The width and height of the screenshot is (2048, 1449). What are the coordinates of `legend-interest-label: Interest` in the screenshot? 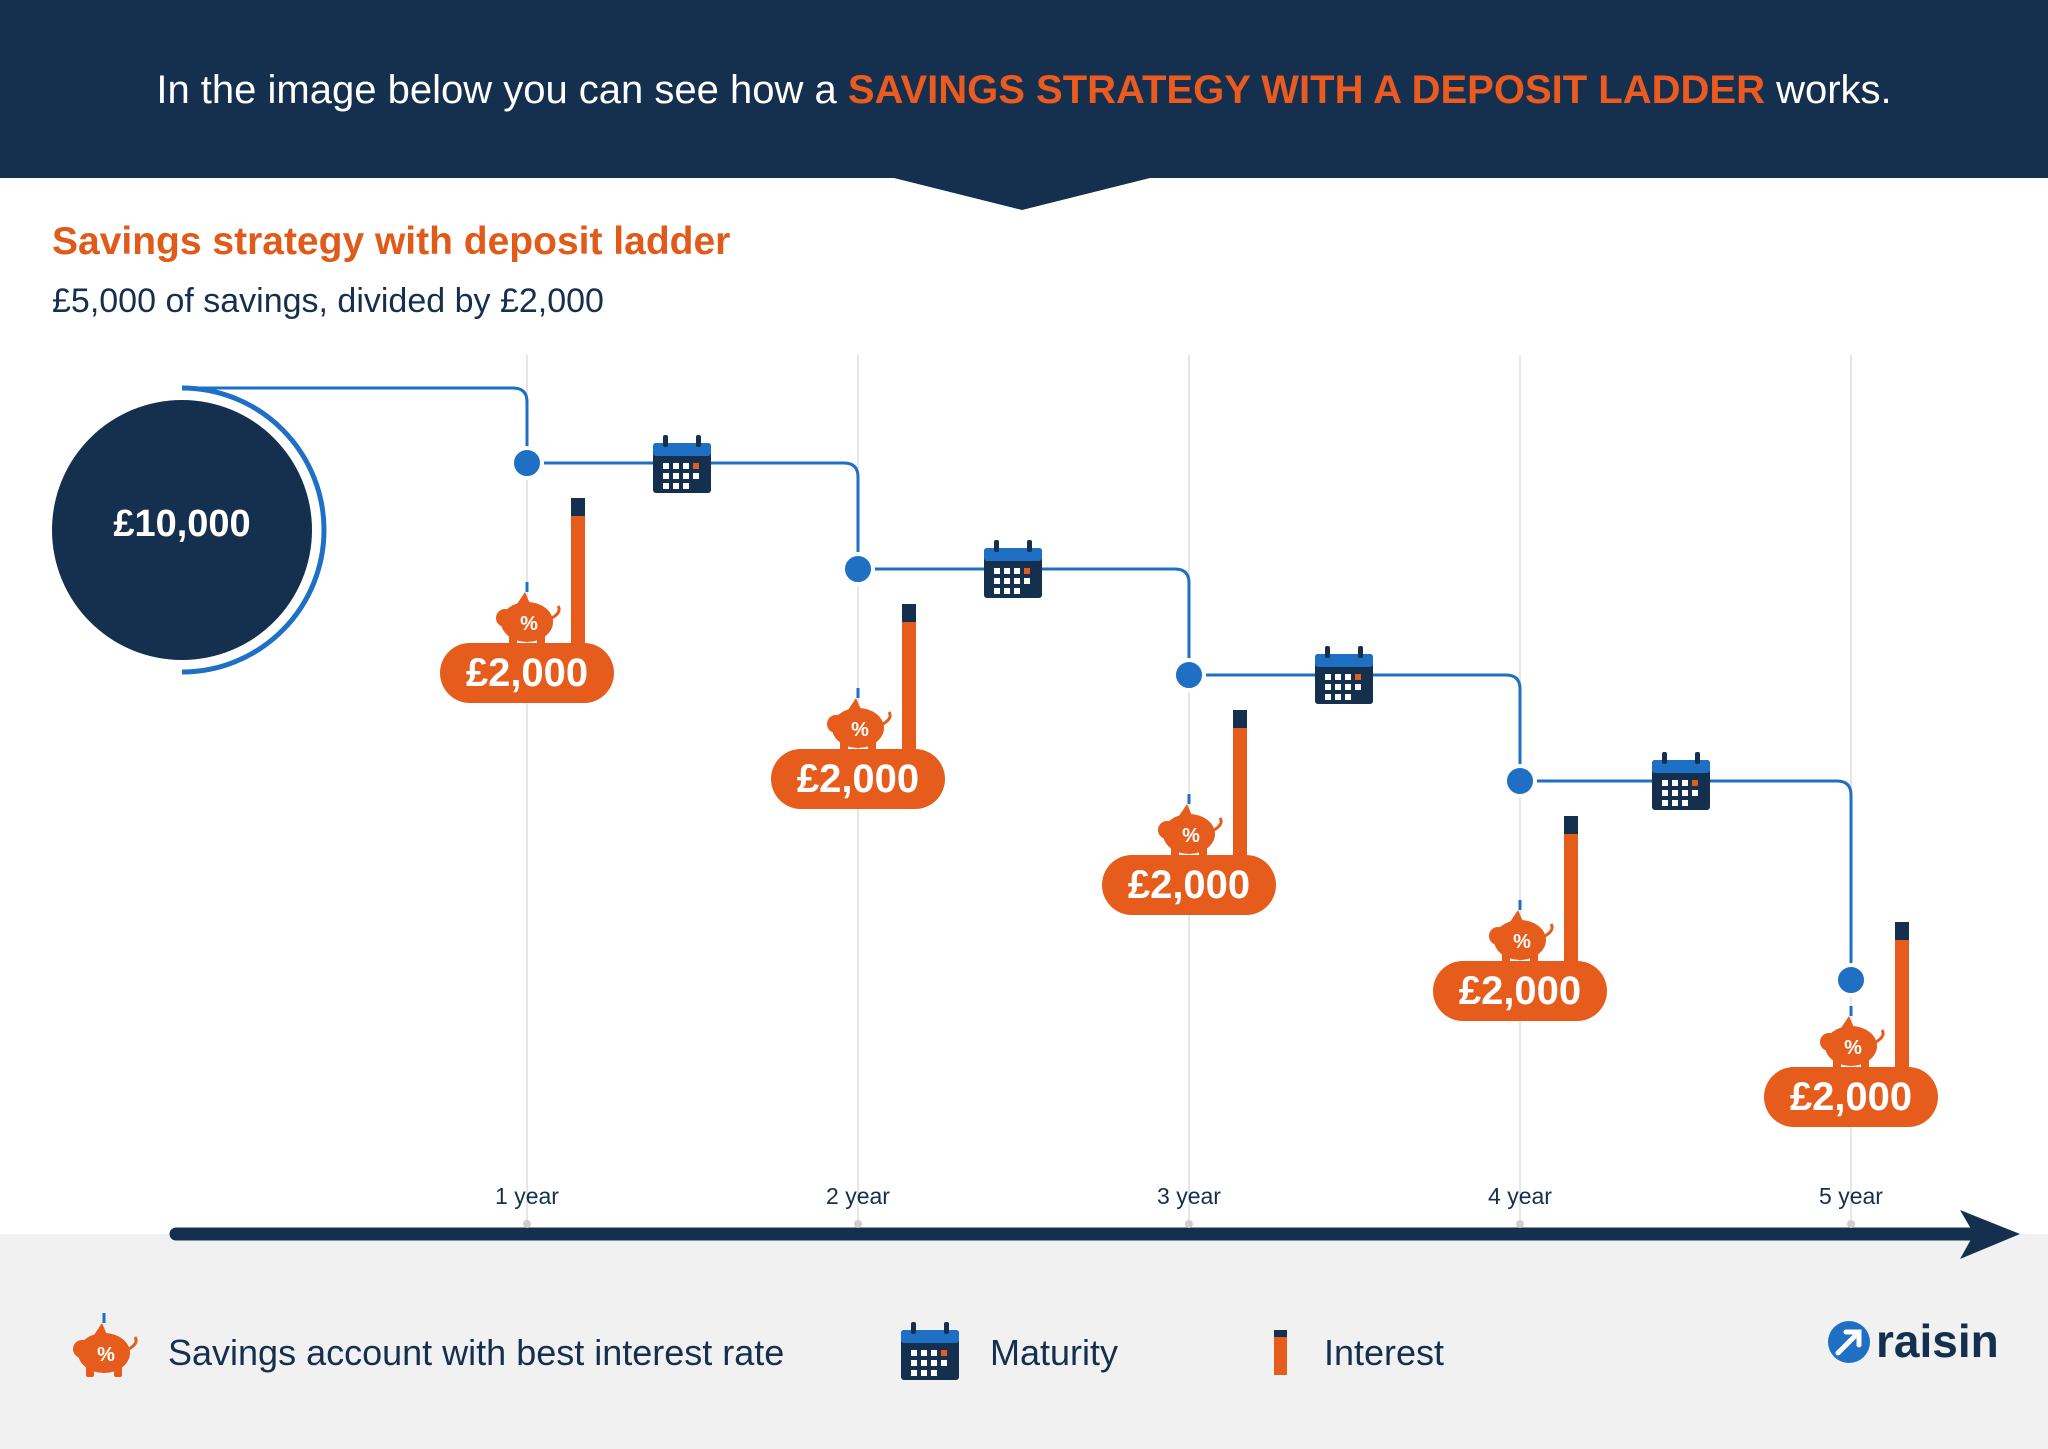 It's located at (1384, 1352).